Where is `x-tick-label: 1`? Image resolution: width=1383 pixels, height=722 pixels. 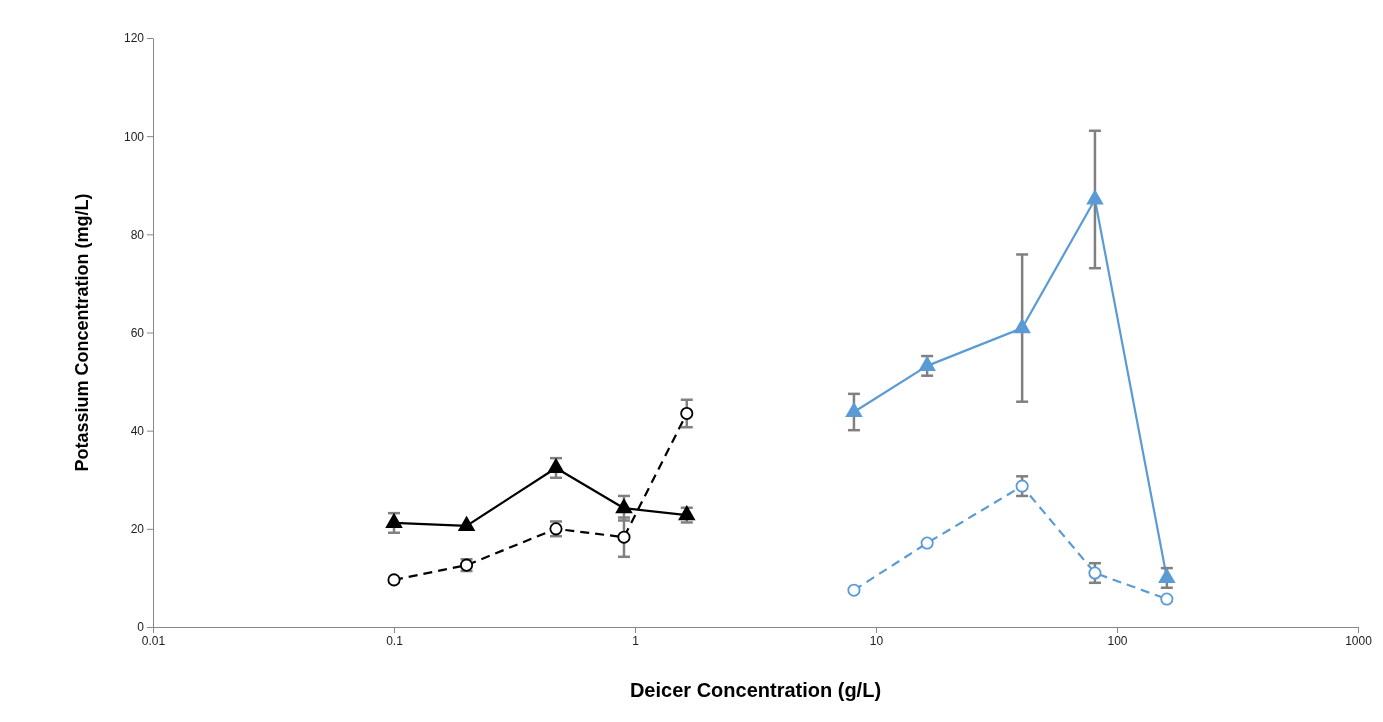
x-tick-label: 1 is located at coordinates (636, 640).